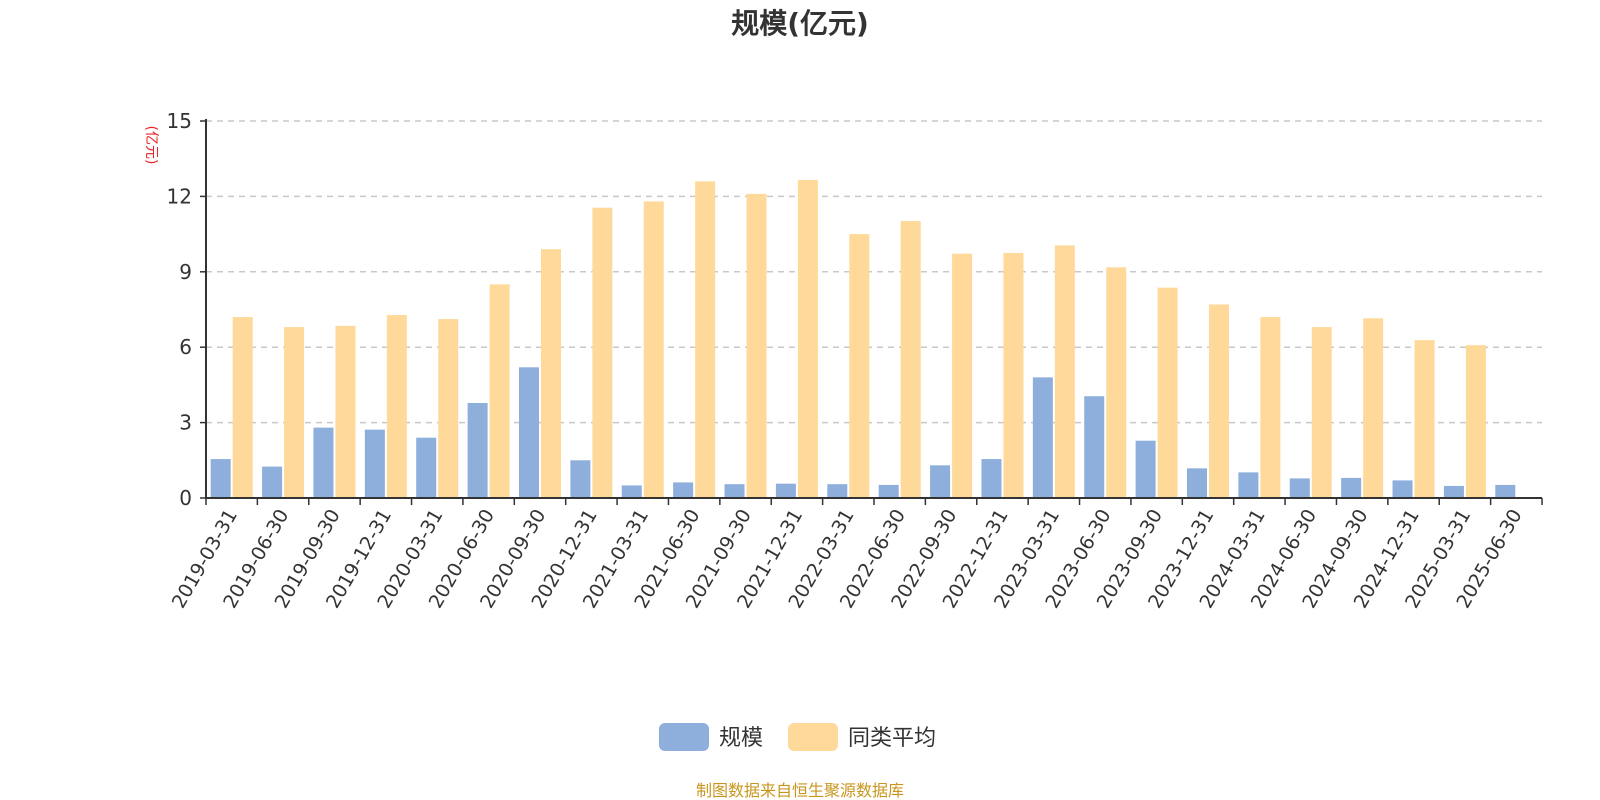 The image size is (1600, 800). I want to click on y-axis-unit-label: (亿元), so click(151, 145).